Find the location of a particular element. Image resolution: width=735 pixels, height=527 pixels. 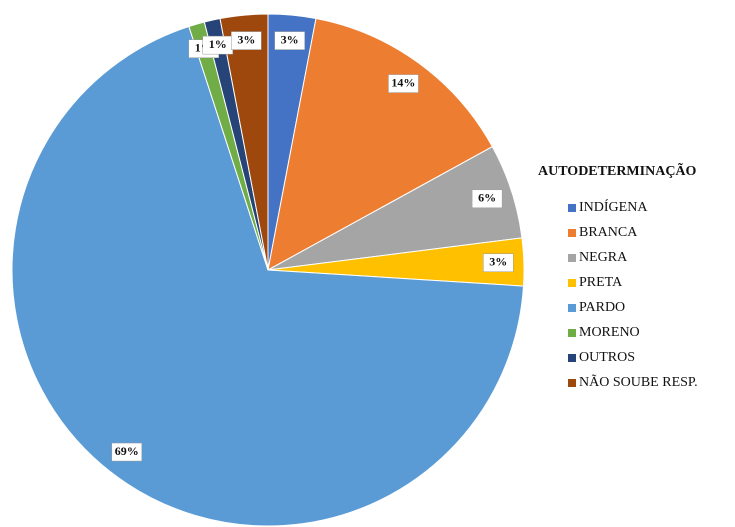

legend-label: MORENO is located at coordinates (609, 332).